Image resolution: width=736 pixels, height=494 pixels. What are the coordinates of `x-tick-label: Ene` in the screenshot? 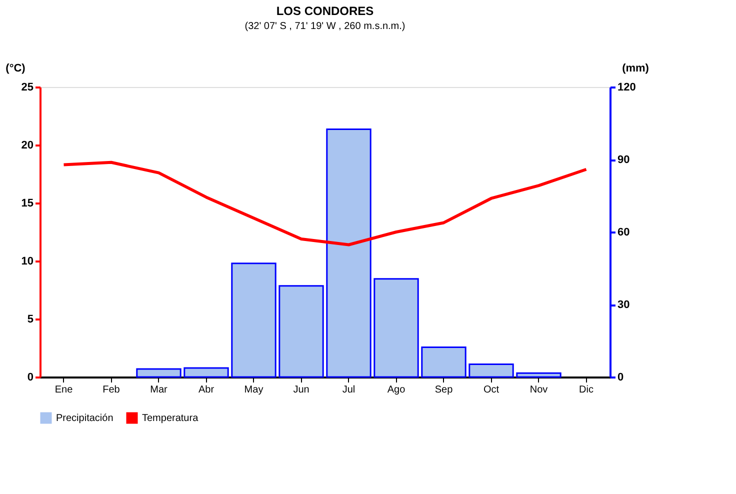 It's located at (64, 390).